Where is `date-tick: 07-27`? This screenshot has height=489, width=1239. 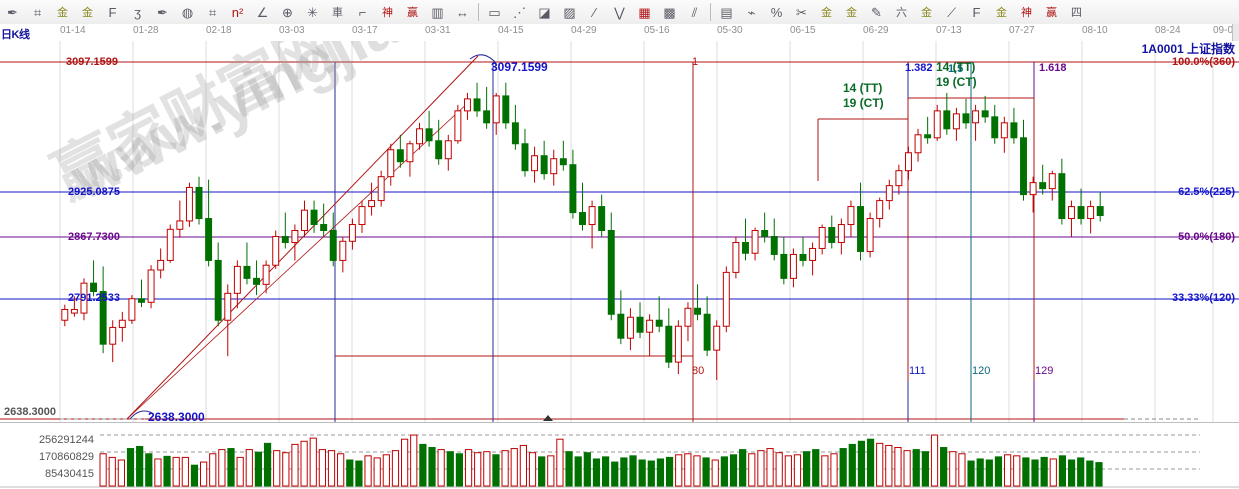
date-tick: 07-27 is located at coordinates (1022, 30).